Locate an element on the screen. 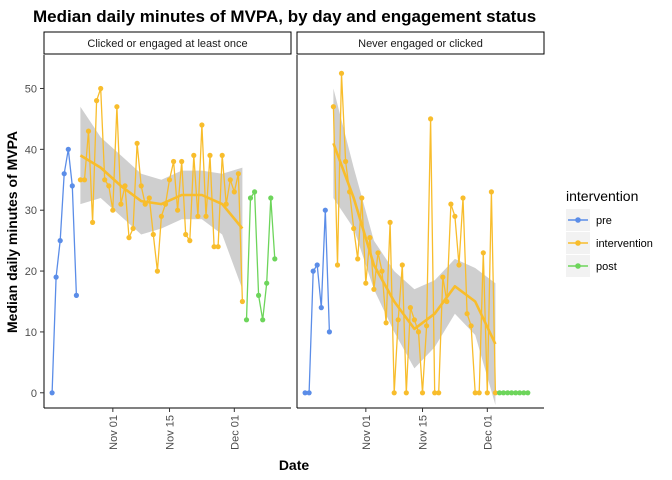 This screenshot has width=672, height=480. y-tick-label-0: 0 is located at coordinates (34, 394).